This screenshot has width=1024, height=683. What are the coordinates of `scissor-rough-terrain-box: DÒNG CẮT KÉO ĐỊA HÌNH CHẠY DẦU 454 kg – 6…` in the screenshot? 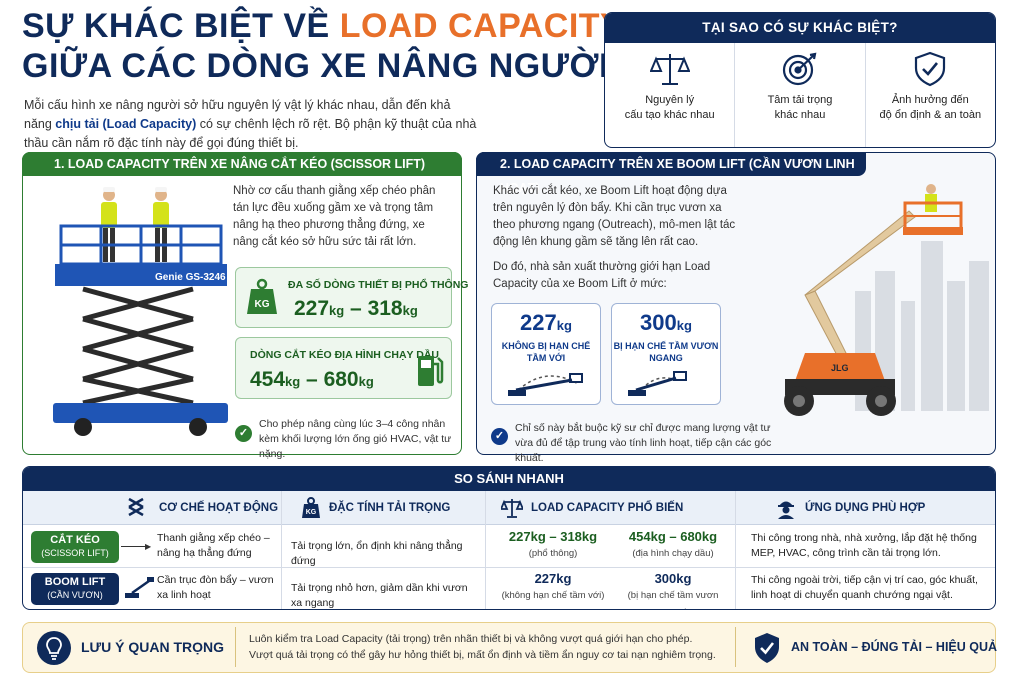 It's located at (343, 368).